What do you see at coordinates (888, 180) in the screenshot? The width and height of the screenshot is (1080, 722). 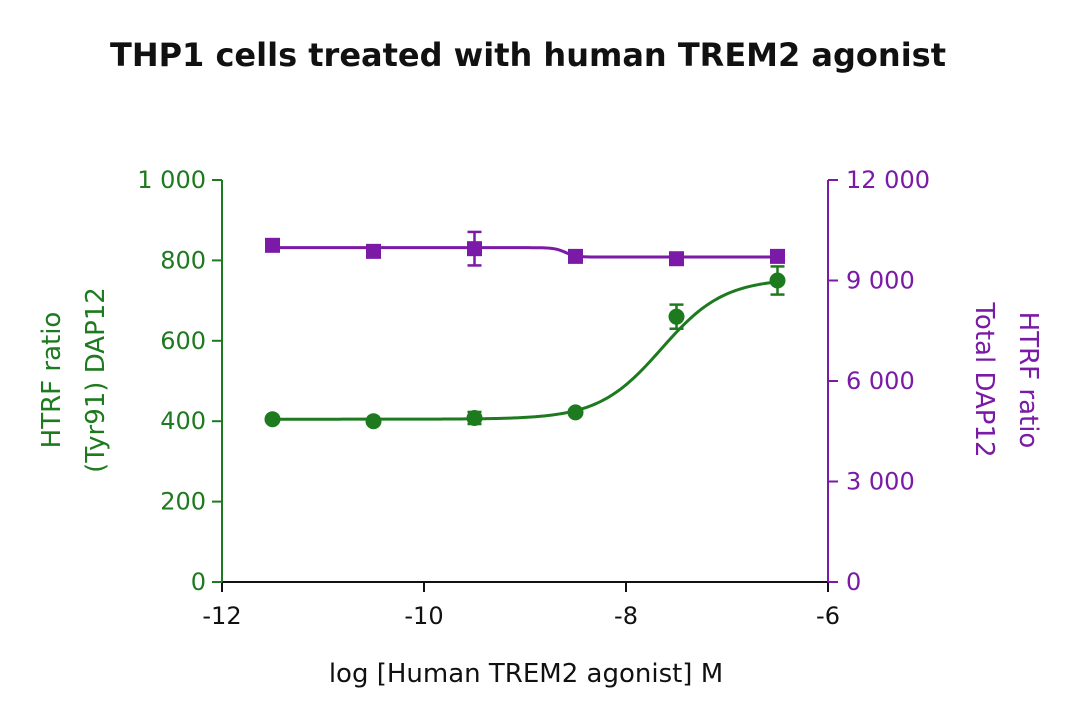 I see `y-right-tick-label: 12 000` at bounding box center [888, 180].